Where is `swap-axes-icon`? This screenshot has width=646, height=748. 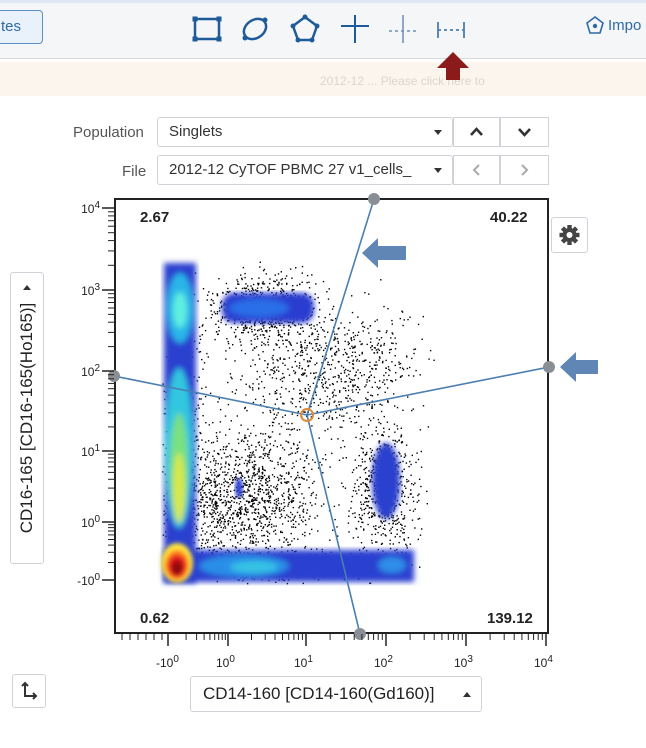
swap-axes-icon is located at coordinates (29, 690).